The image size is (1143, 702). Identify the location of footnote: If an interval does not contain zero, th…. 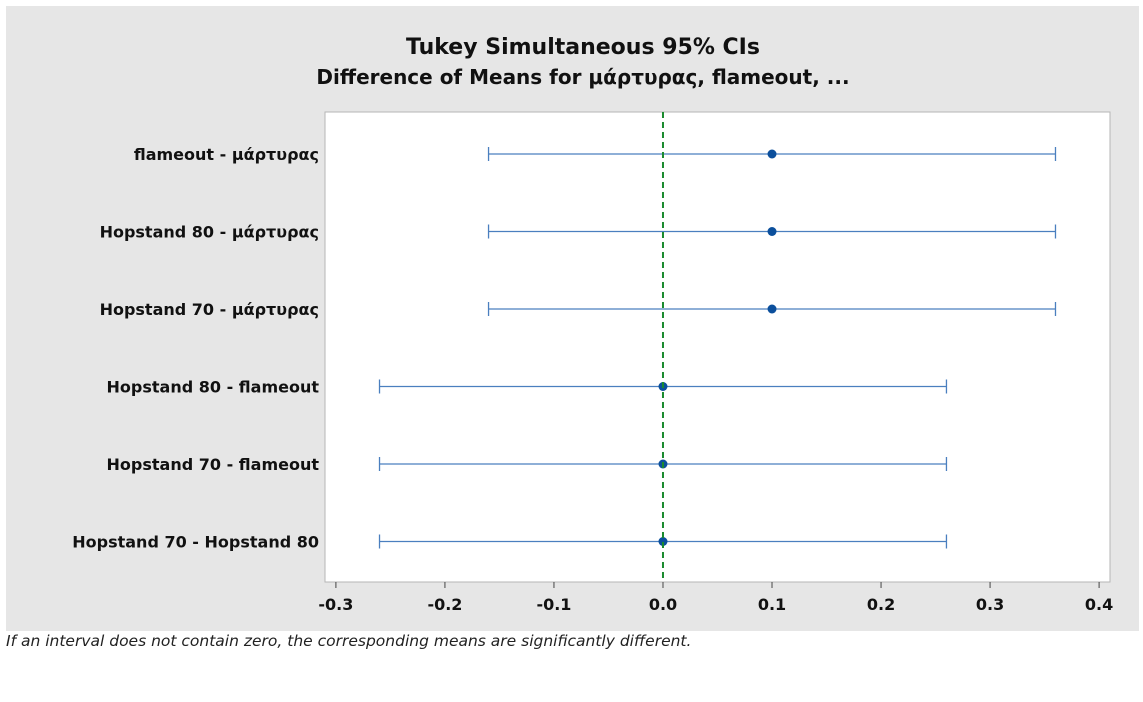
(349, 641).